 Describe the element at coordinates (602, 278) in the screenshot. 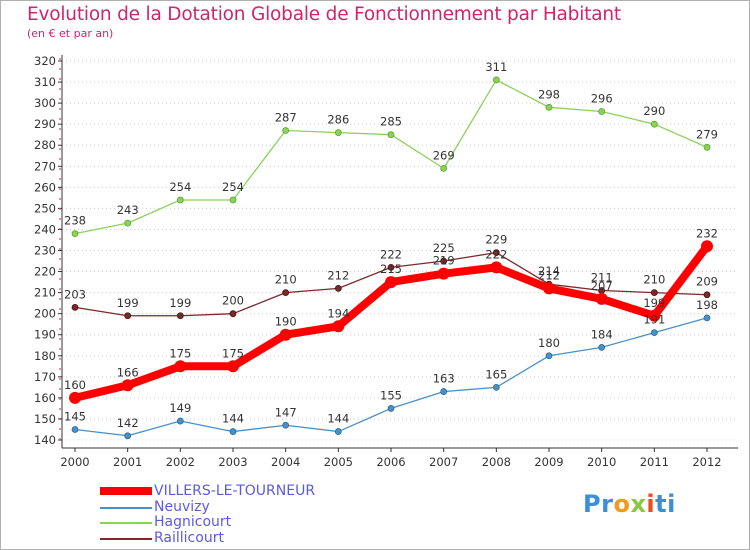

I see `data-label: 211` at that location.